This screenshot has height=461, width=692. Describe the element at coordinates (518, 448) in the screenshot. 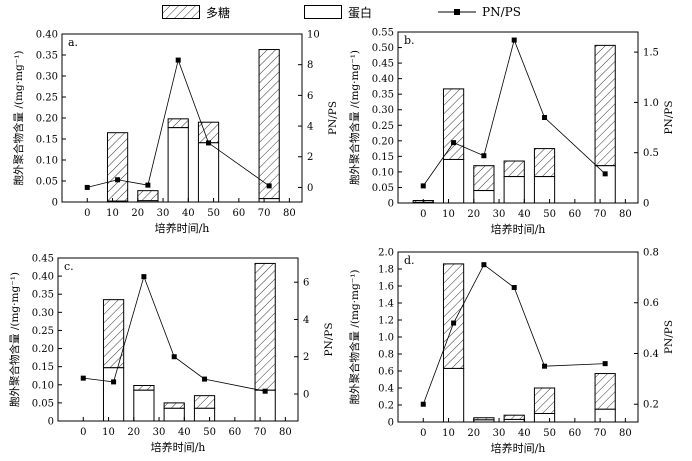

I see `x-axis-title-d: 培养时间/h` at that location.